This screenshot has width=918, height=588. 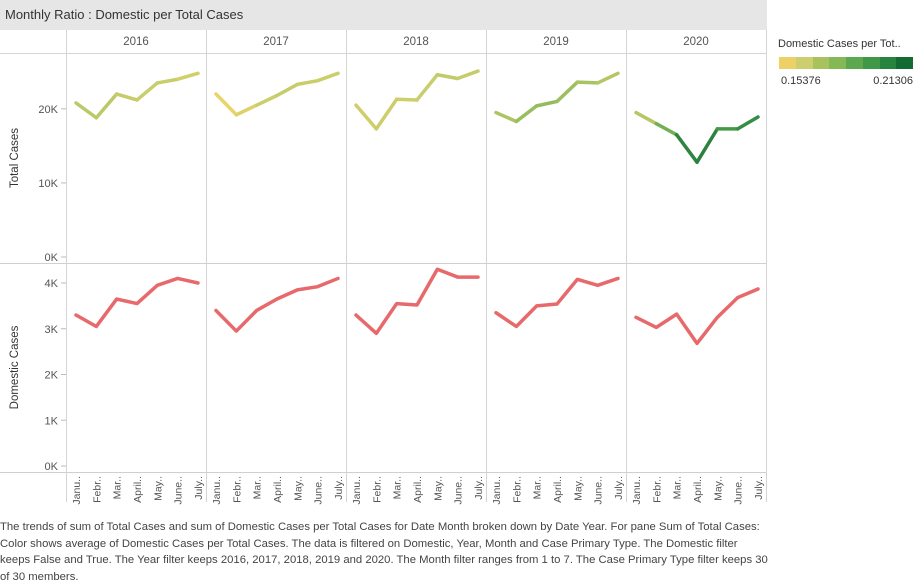 I want to click on color-legend: Domestic Cases per Tot.. 0.15376 0.21306, so click(x=847, y=68).